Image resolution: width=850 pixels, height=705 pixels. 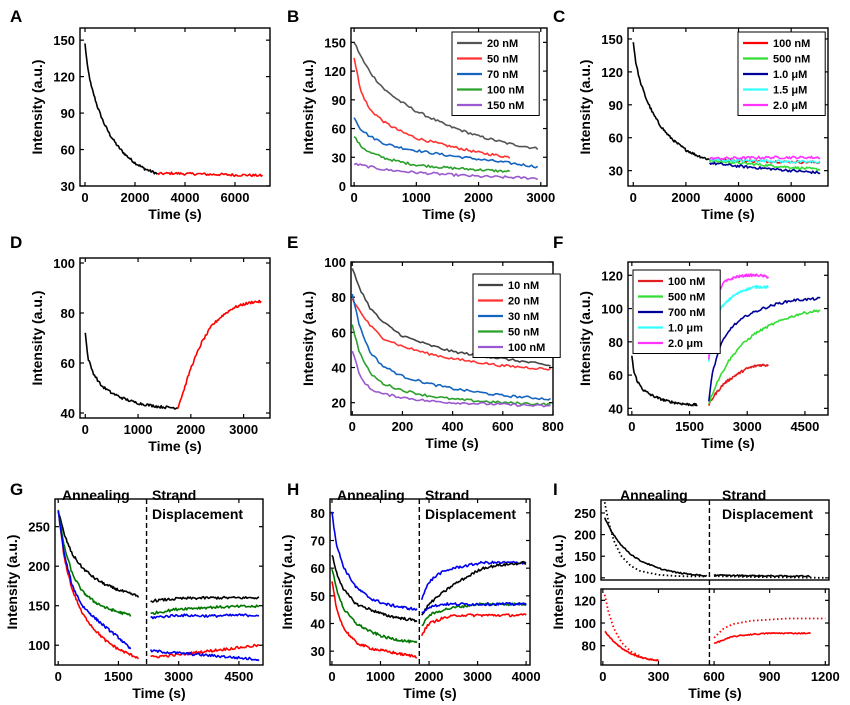 I want to click on annotation: Strand, so click(x=744, y=495).